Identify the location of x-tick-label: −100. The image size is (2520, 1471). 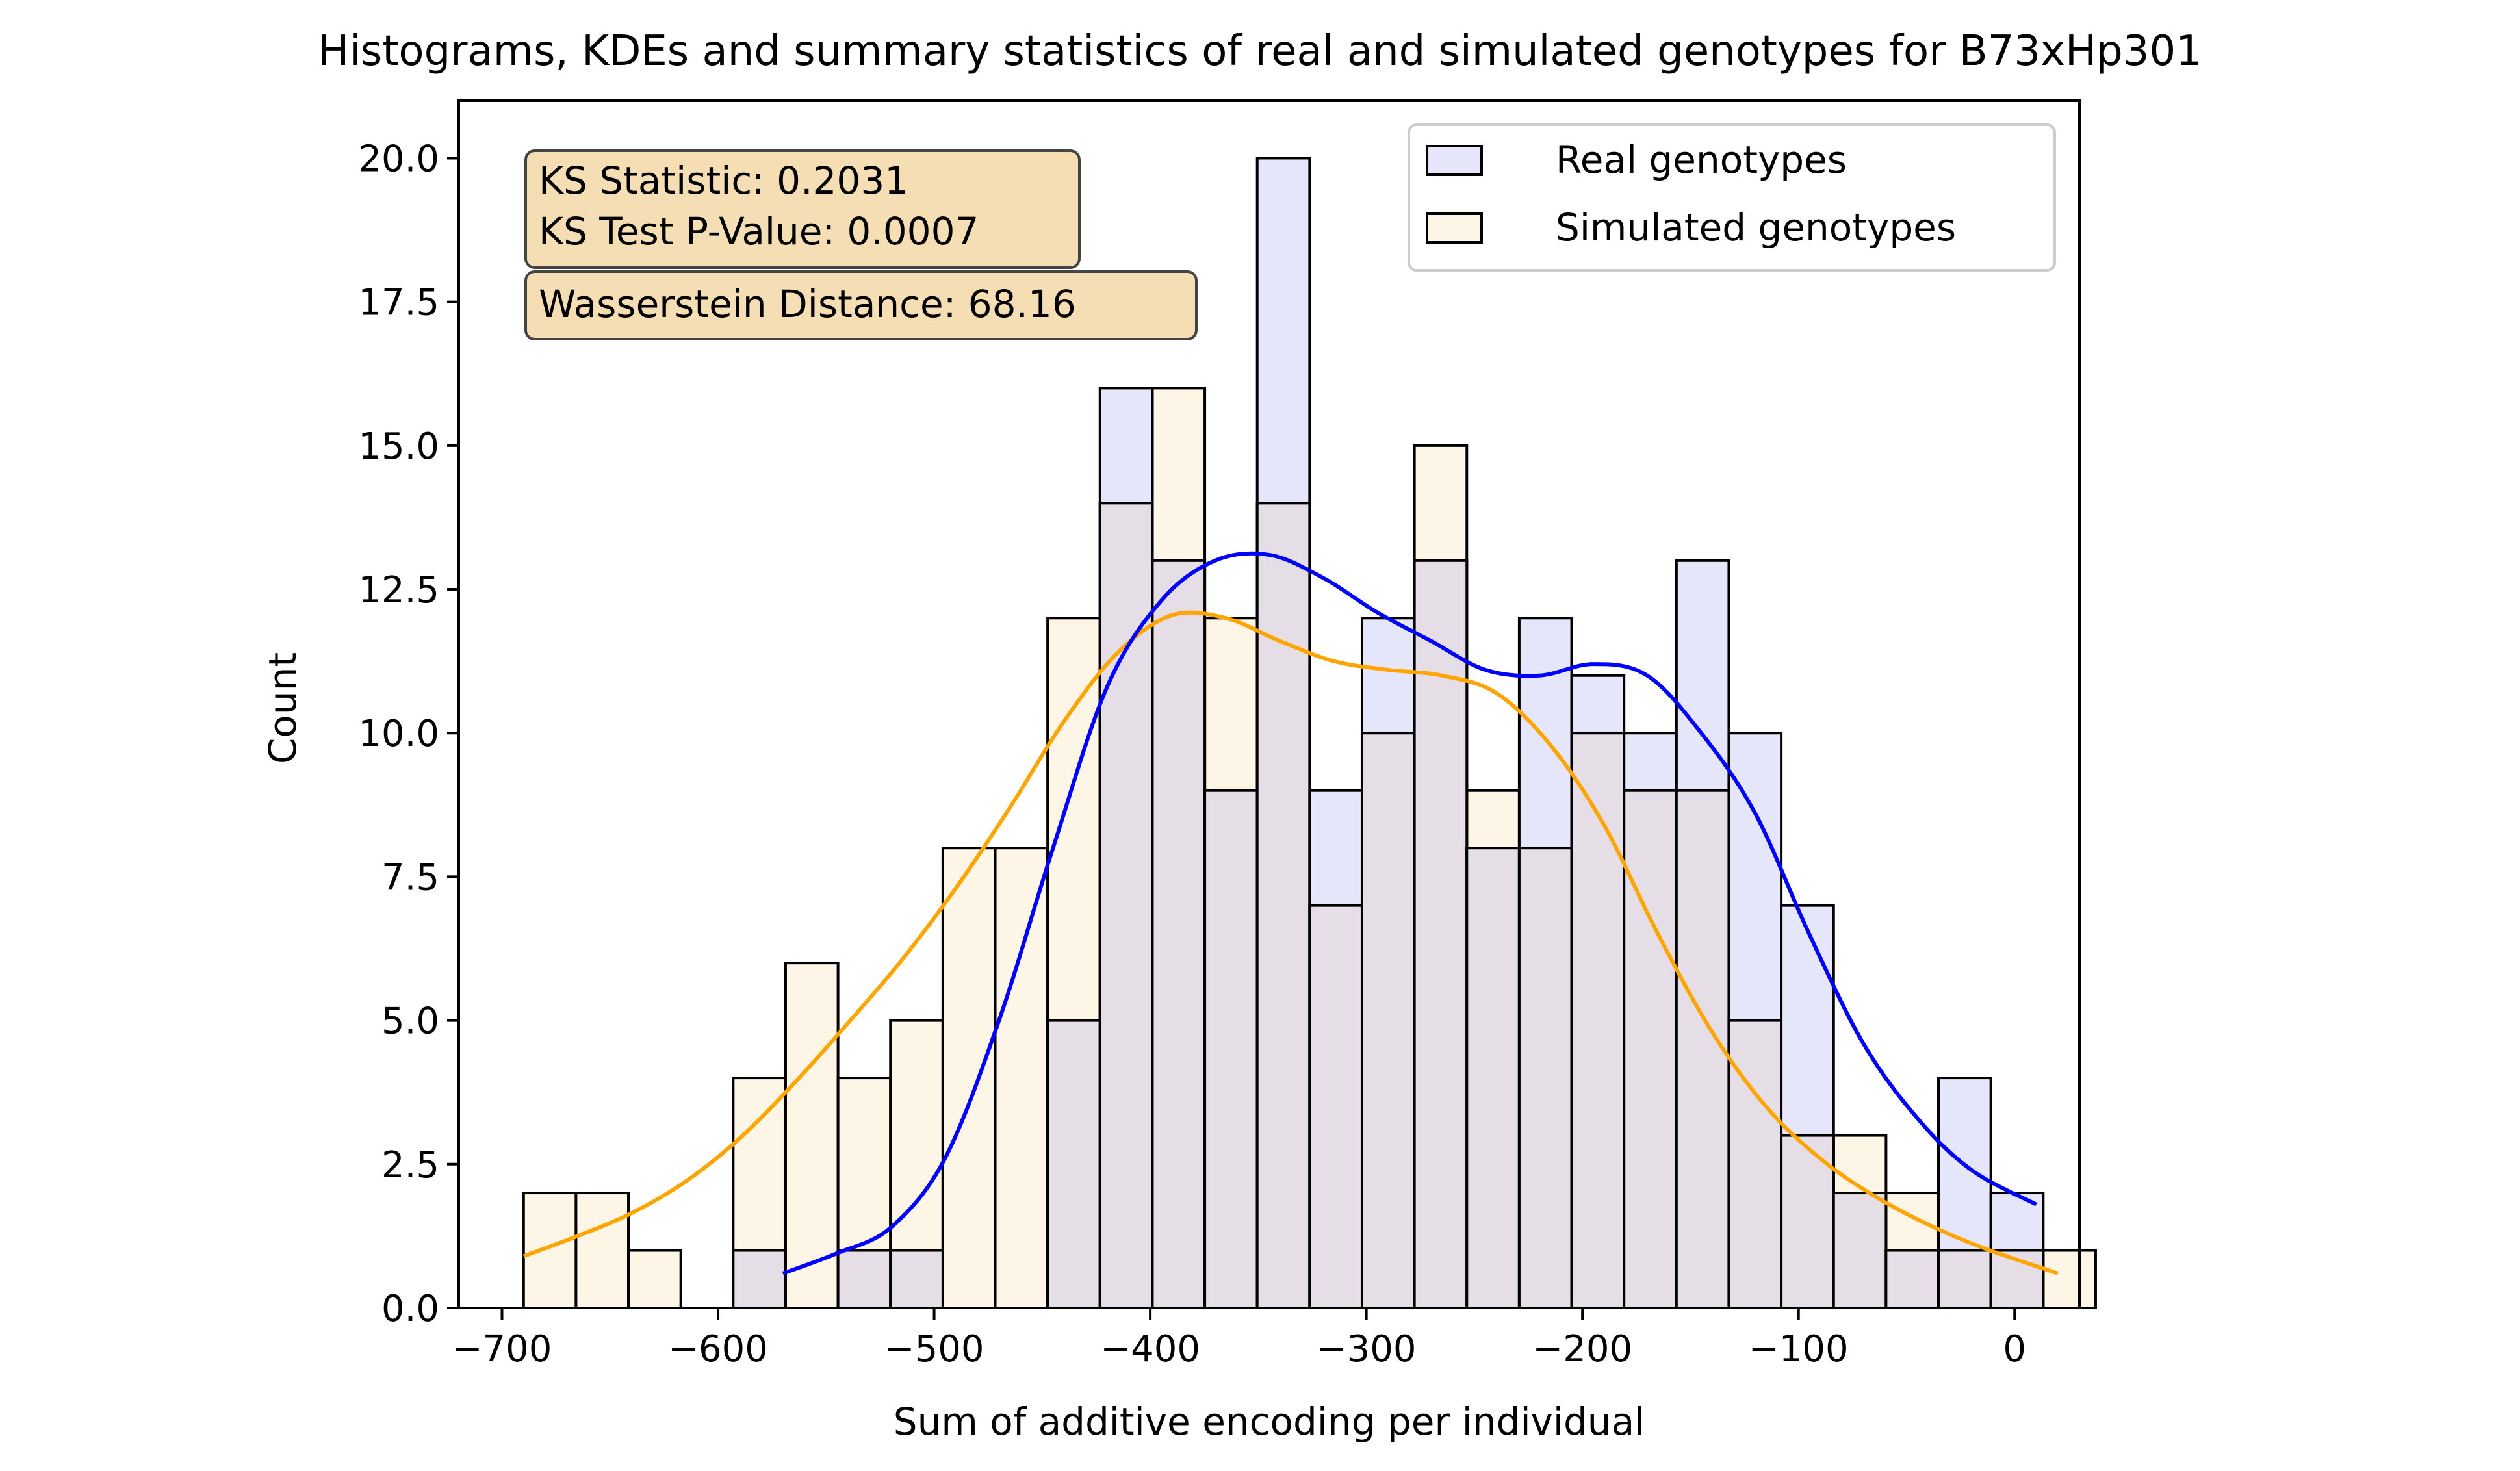
(1799, 1349).